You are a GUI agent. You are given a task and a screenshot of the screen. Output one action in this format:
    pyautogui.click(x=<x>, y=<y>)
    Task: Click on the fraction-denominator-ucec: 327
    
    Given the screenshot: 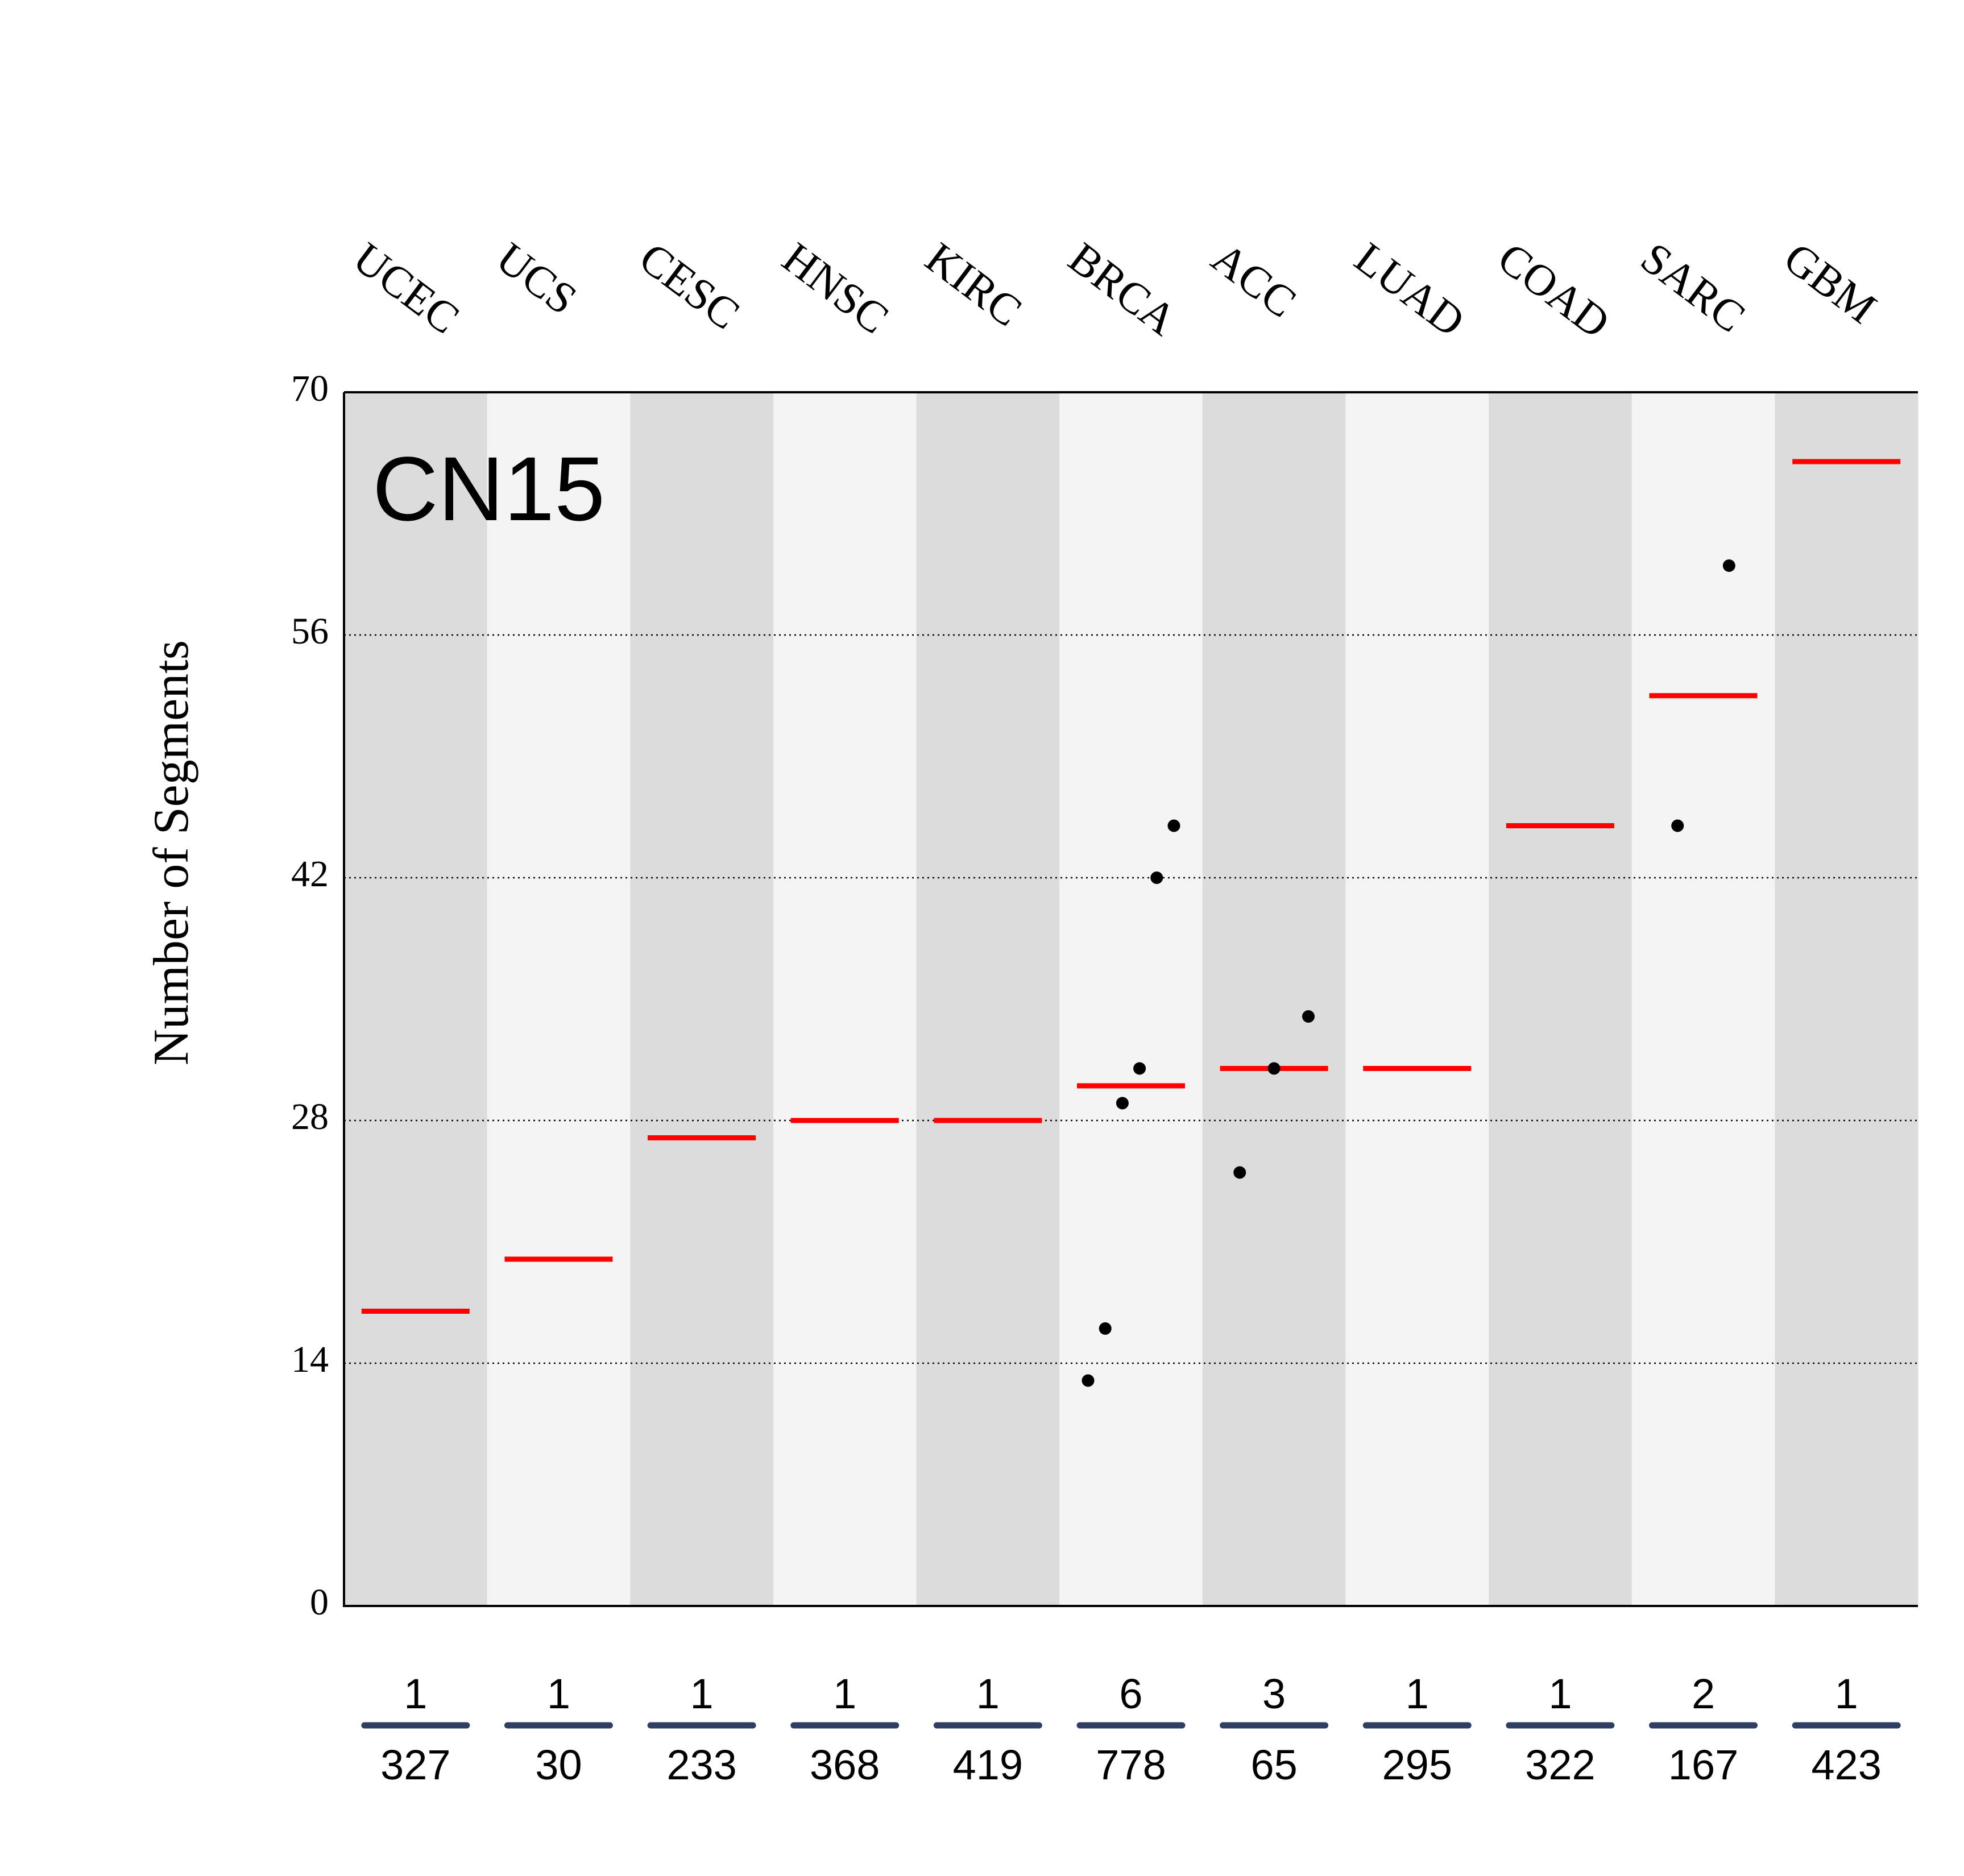 What is the action you would take?
    pyautogui.click(x=415, y=1765)
    